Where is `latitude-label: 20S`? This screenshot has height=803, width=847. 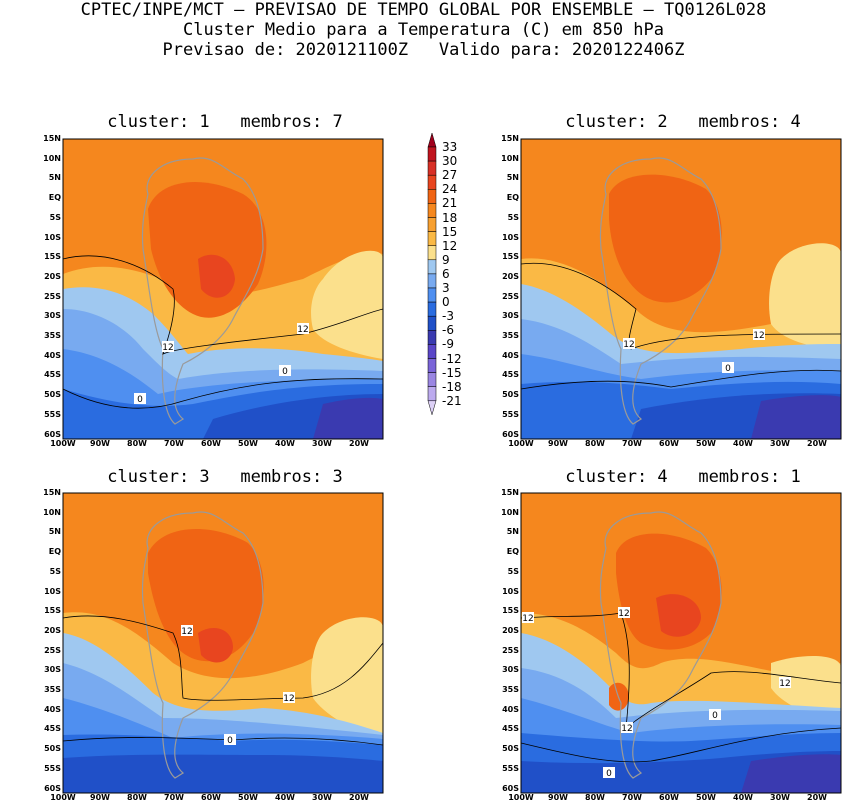 latitude-label: 20S is located at coordinates (52, 630).